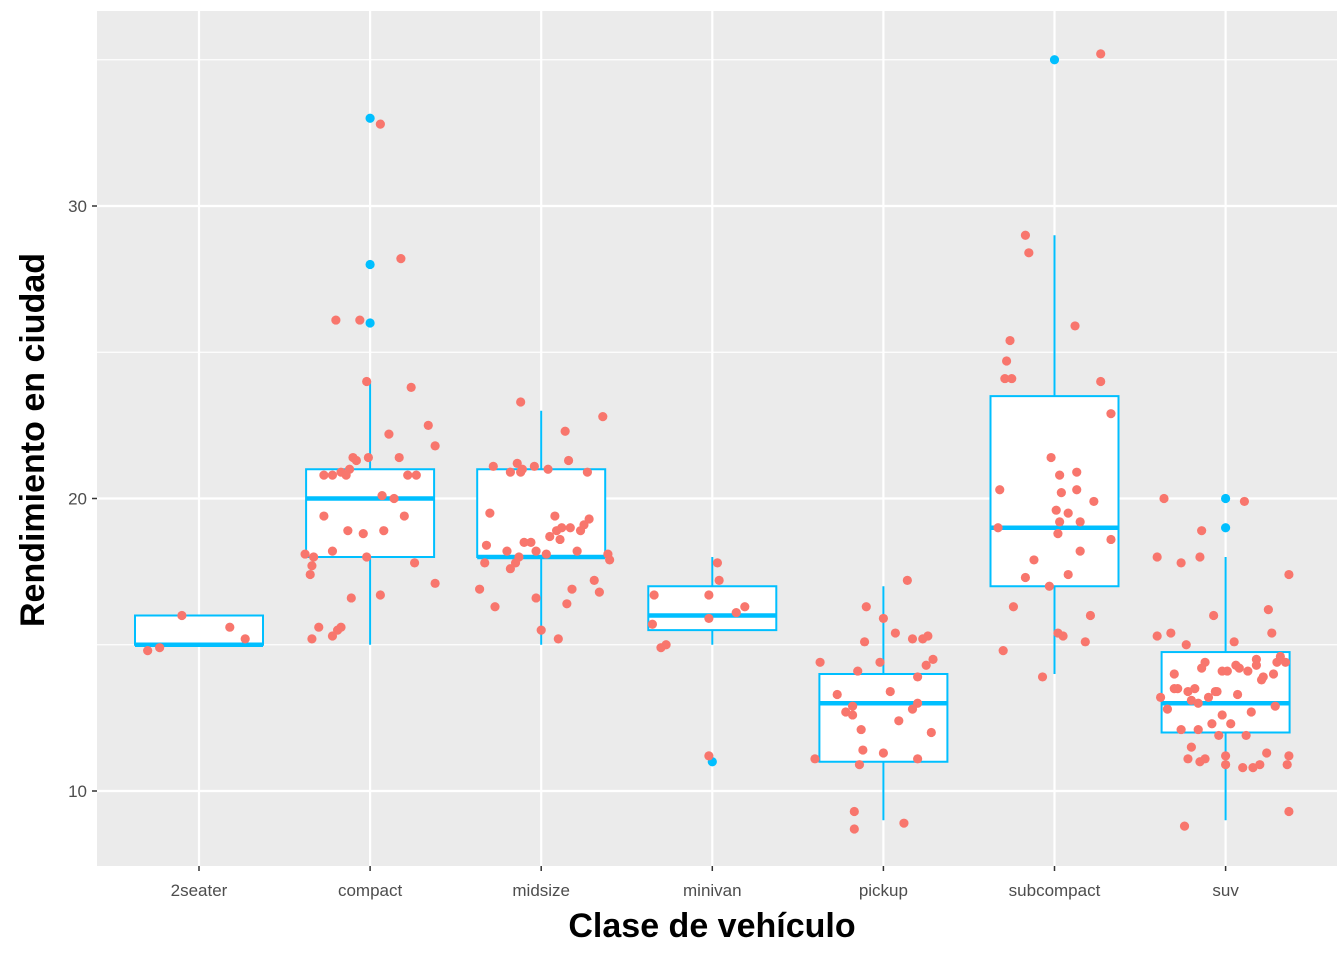  What do you see at coordinates (77, 206) in the screenshot?
I see `y-tick-label: 30` at bounding box center [77, 206].